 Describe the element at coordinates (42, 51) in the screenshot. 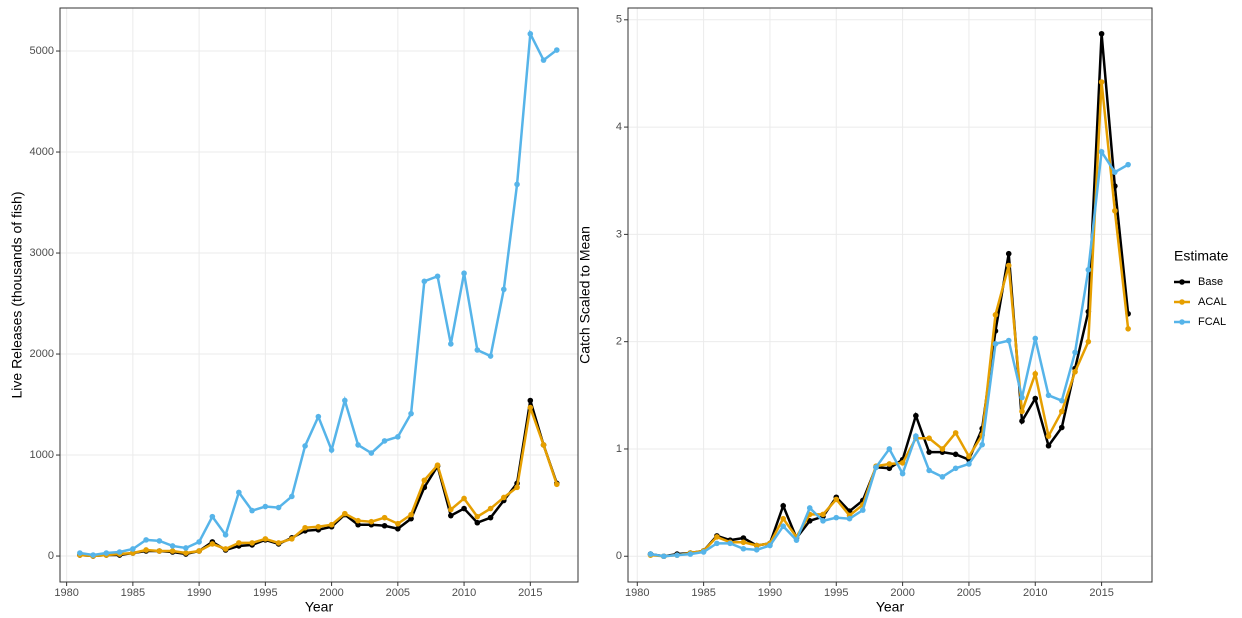

I see `y-tick-label: 5000` at that location.